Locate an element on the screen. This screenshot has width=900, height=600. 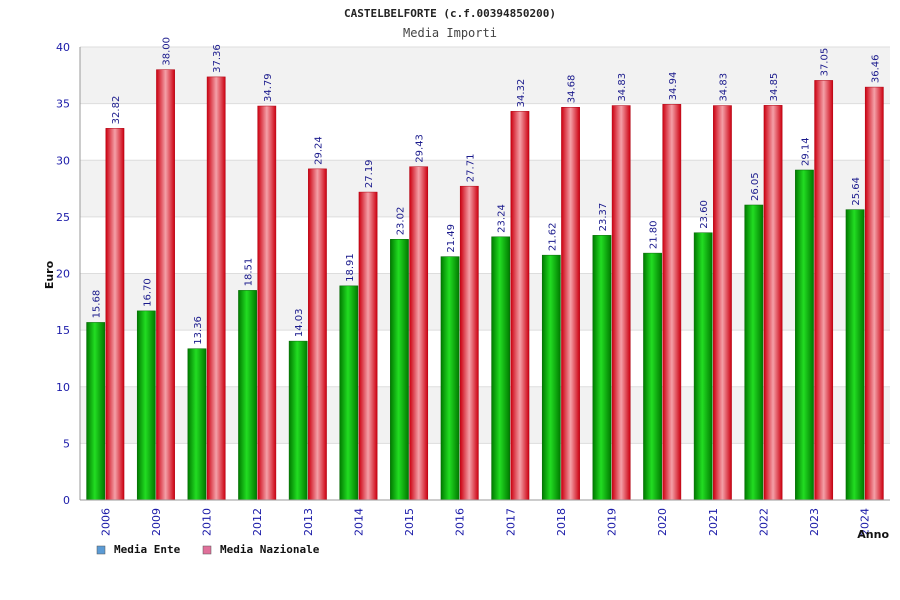
bar-media-nazionale-2010 is located at coordinates (216, 288).